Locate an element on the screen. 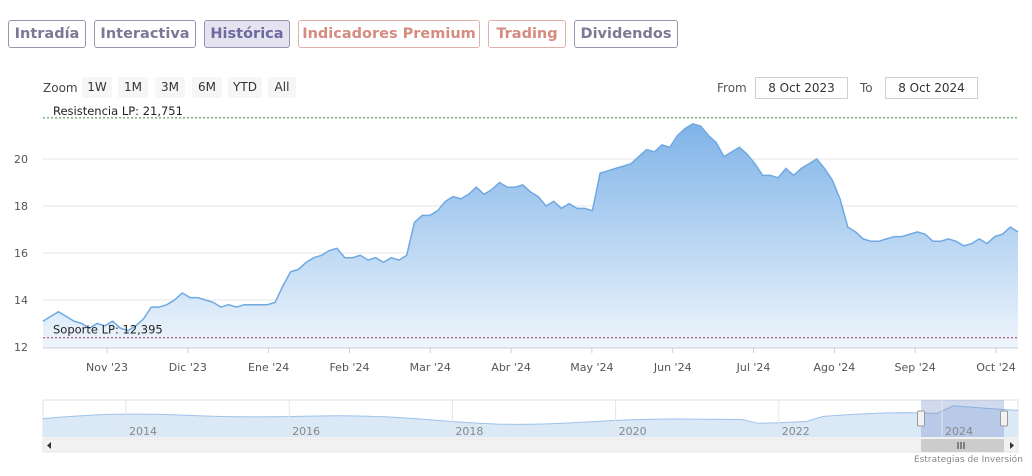 The image size is (1032, 476). tab-interactiva: Interactiva is located at coordinates (145, 34).